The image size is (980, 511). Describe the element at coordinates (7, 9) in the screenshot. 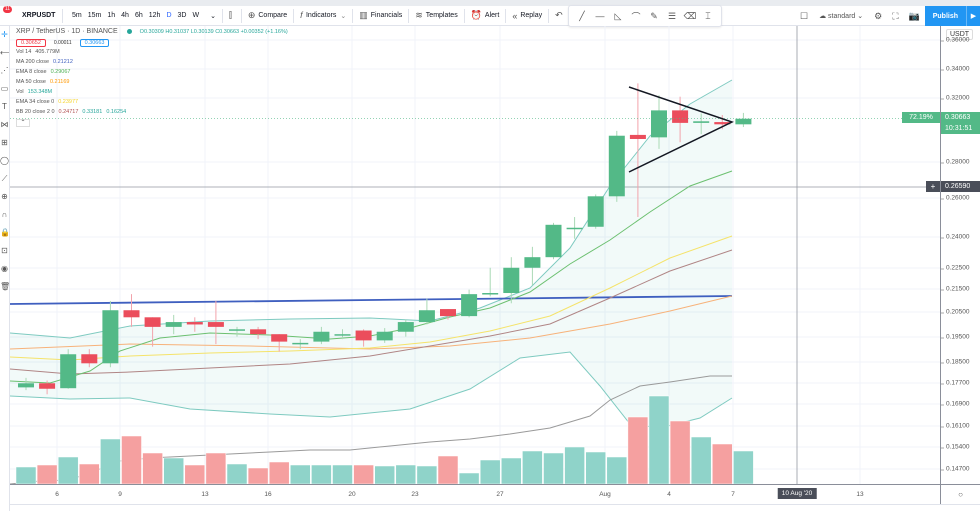

I see `notification-badge: 11` at that location.